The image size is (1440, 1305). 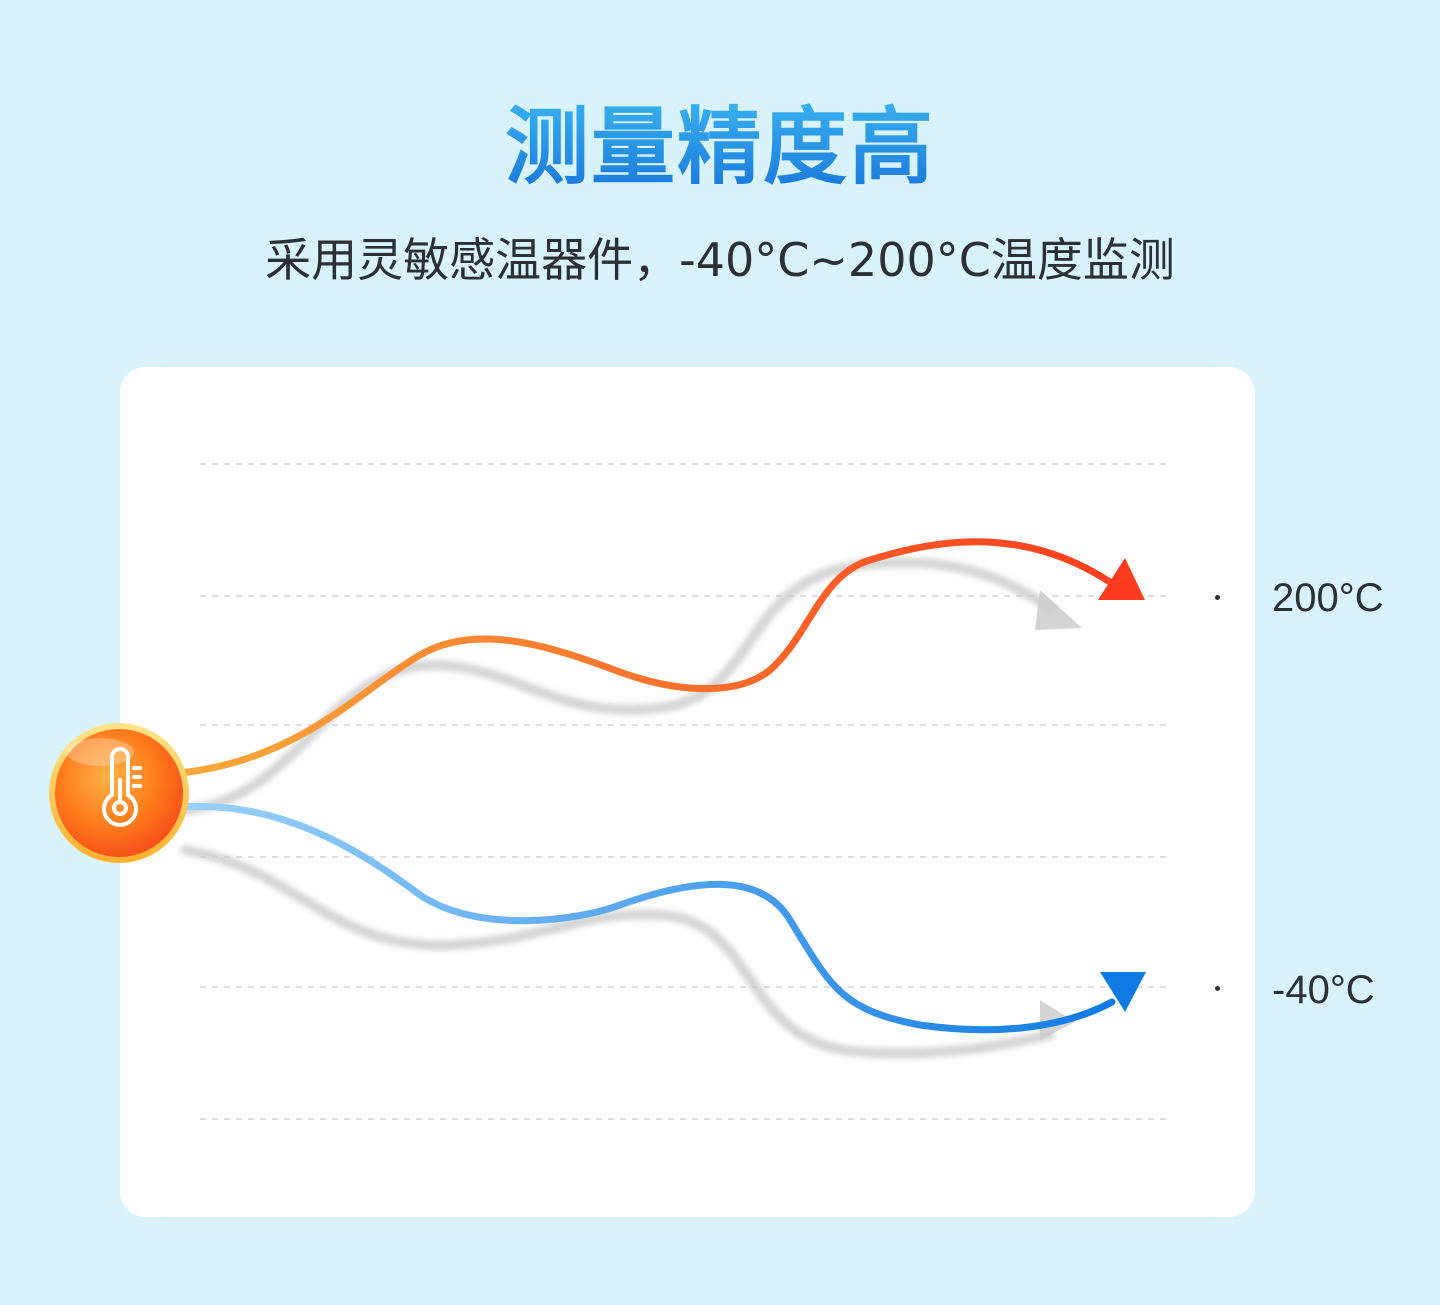 I want to click on page-subtitle: 采用灵敏感温器件，-40°C~200°C温度监测, so click(x=720, y=260).